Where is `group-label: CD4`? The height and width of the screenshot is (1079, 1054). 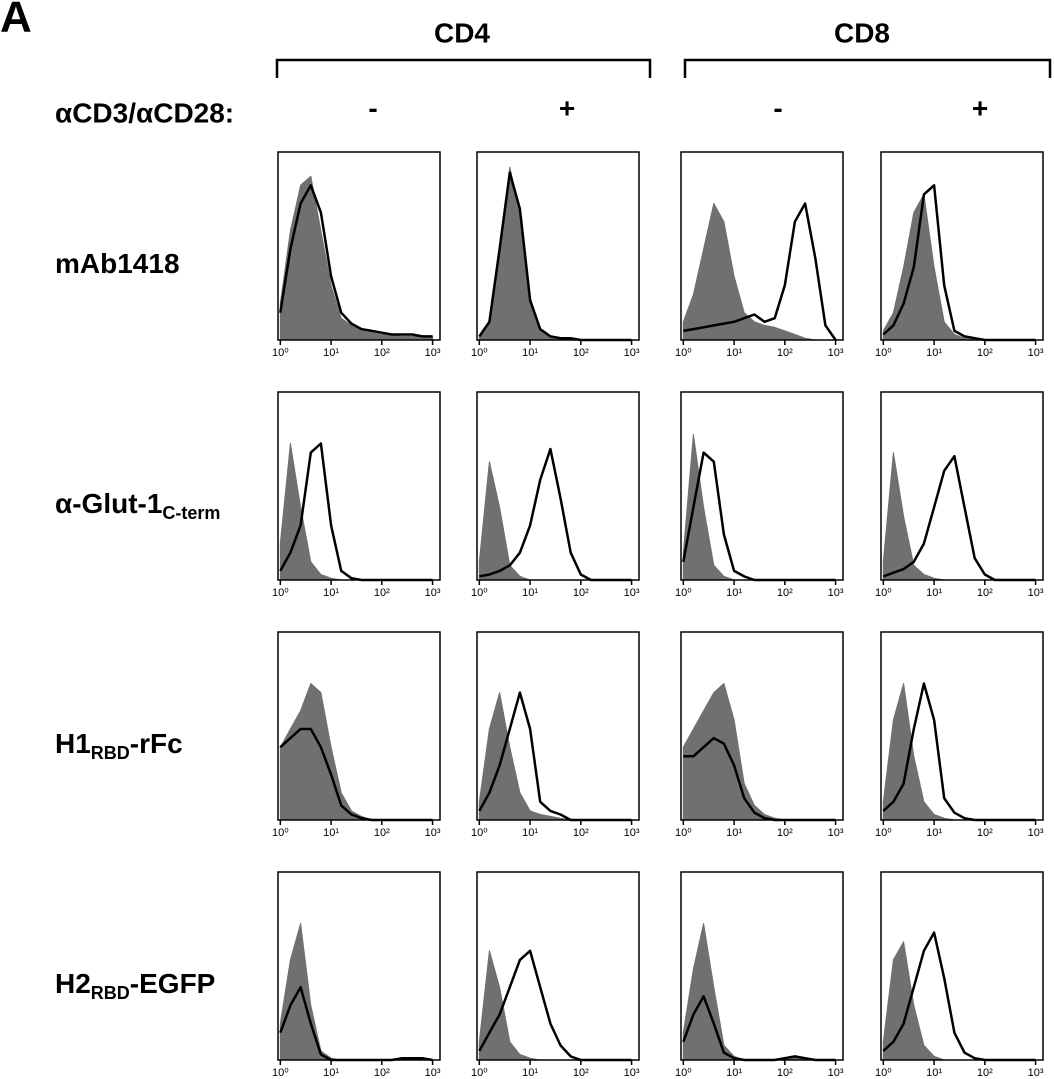
group-label: CD4 is located at coordinates (462, 32).